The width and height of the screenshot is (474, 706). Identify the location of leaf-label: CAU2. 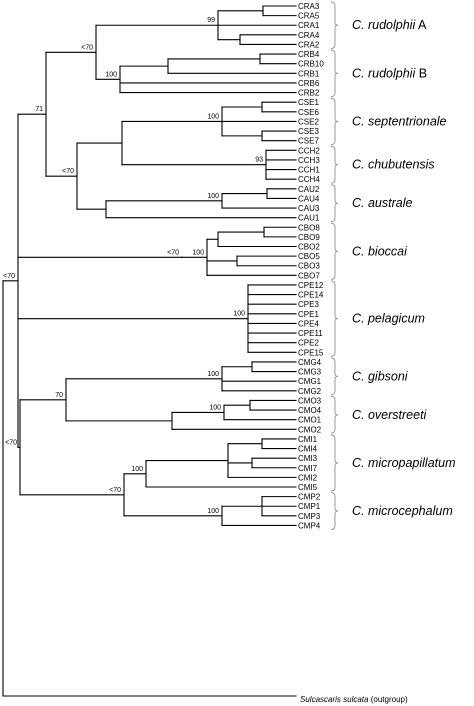
(309, 189).